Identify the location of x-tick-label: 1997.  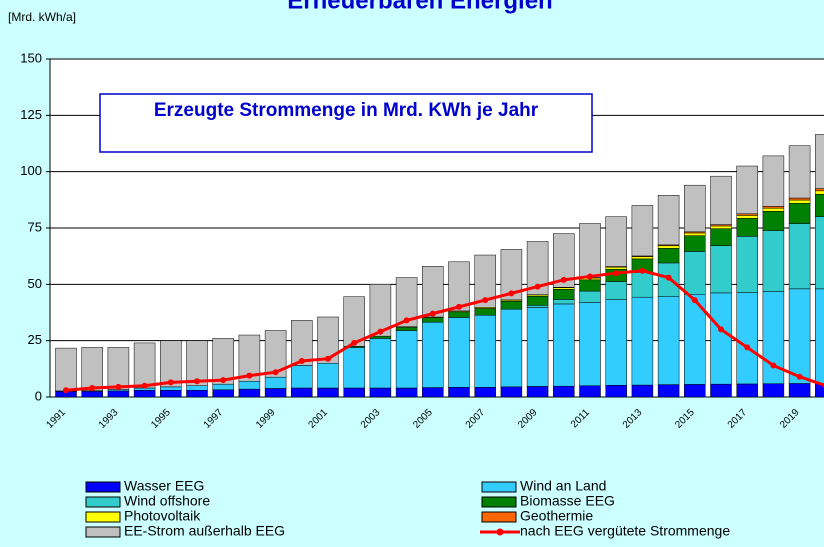
(214, 419).